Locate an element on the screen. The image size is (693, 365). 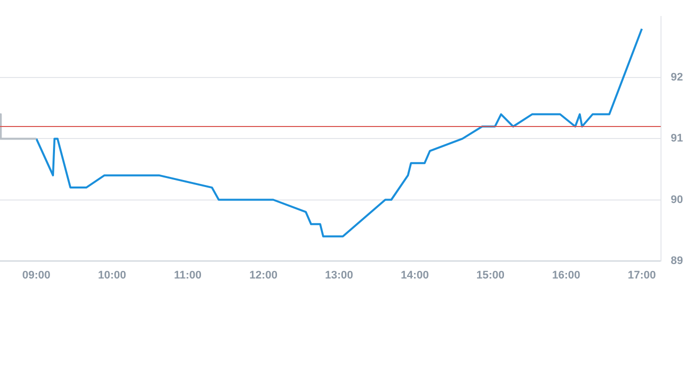
x-tick-label: 16:00 is located at coordinates (566, 275).